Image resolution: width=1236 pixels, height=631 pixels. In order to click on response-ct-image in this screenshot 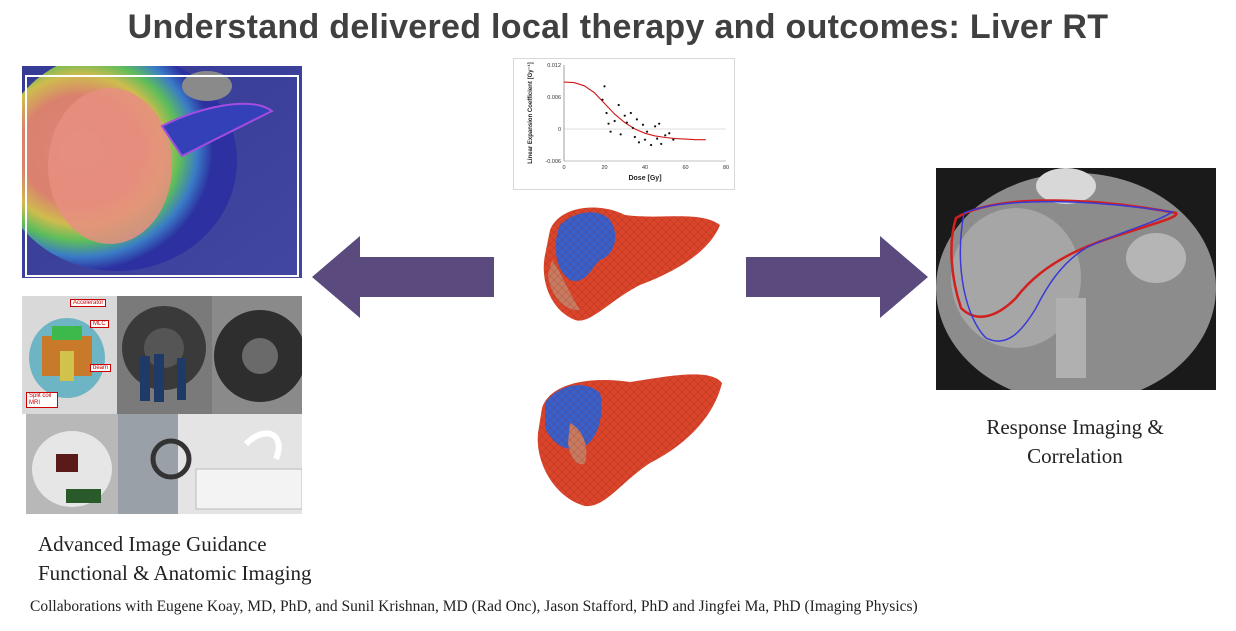, I will do `click(1076, 279)`.